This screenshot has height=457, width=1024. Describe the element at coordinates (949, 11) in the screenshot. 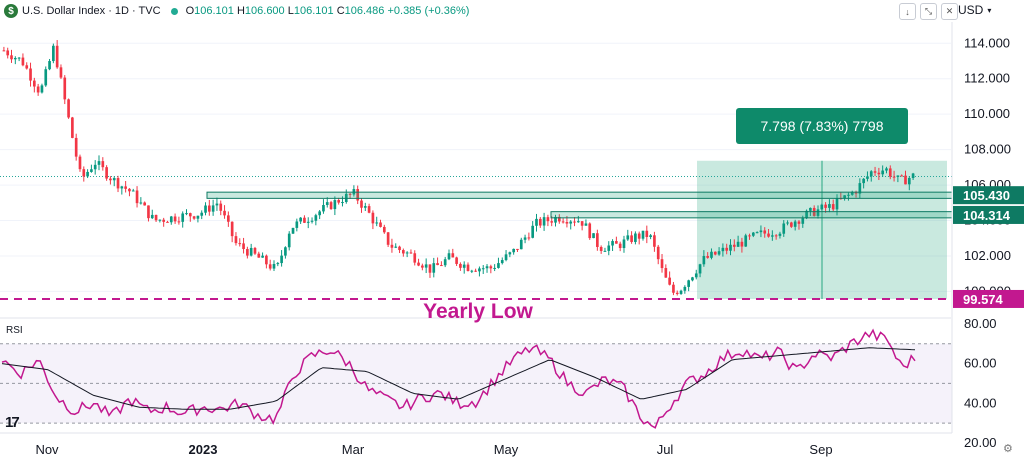

I see `close-icon: ✕` at that location.